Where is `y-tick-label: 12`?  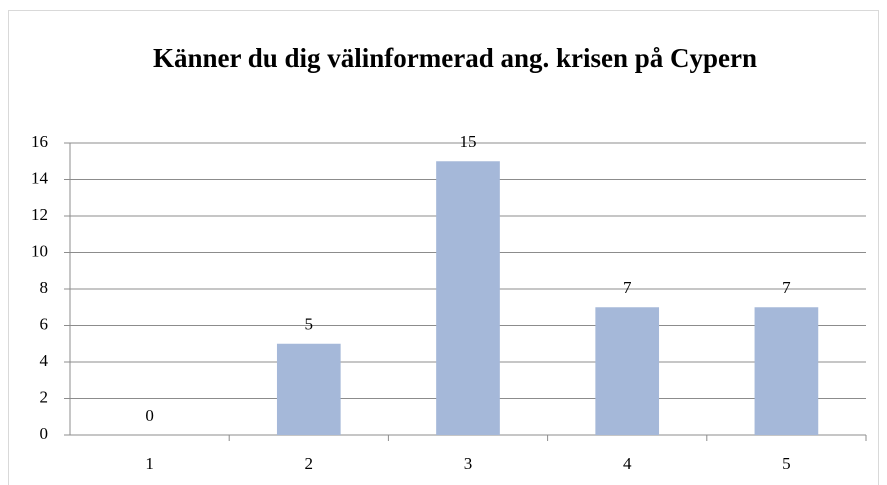 y-tick-label: 12 is located at coordinates (39, 214).